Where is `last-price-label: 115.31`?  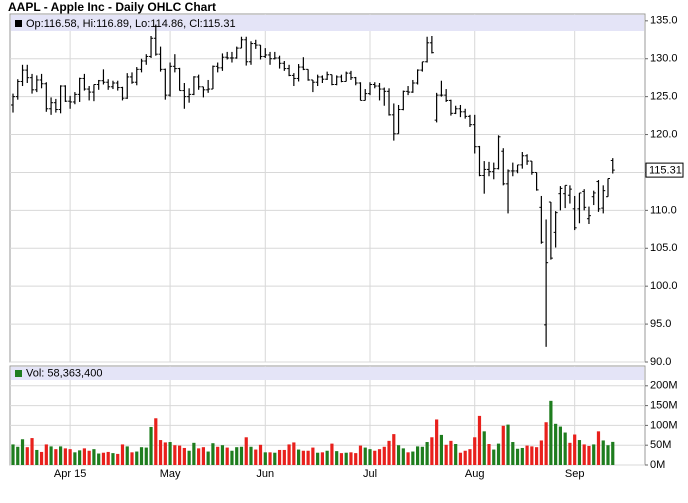
last-price-label: 115.31 is located at coordinates (665, 171).